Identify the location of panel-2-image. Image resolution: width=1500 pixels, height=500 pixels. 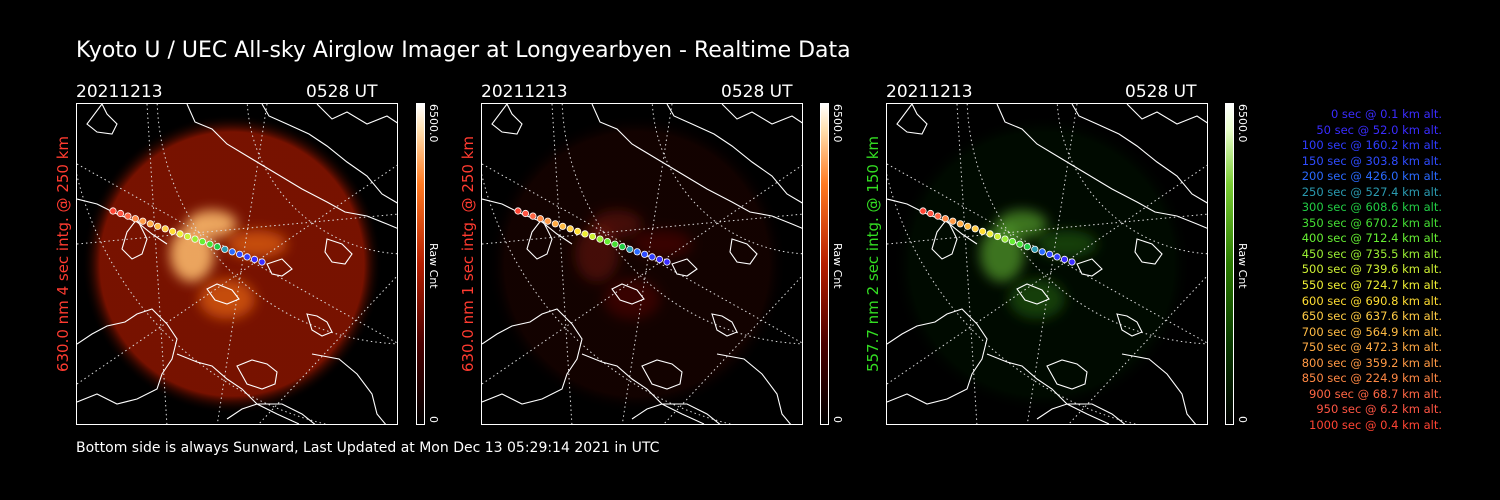
(642, 264).